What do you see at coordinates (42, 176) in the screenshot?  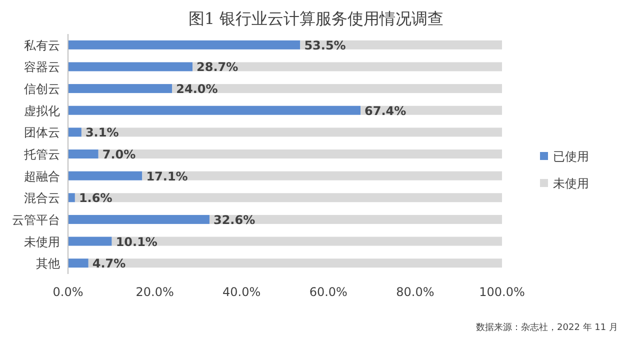 I see `y-tick-label: 超融合` at bounding box center [42, 176].